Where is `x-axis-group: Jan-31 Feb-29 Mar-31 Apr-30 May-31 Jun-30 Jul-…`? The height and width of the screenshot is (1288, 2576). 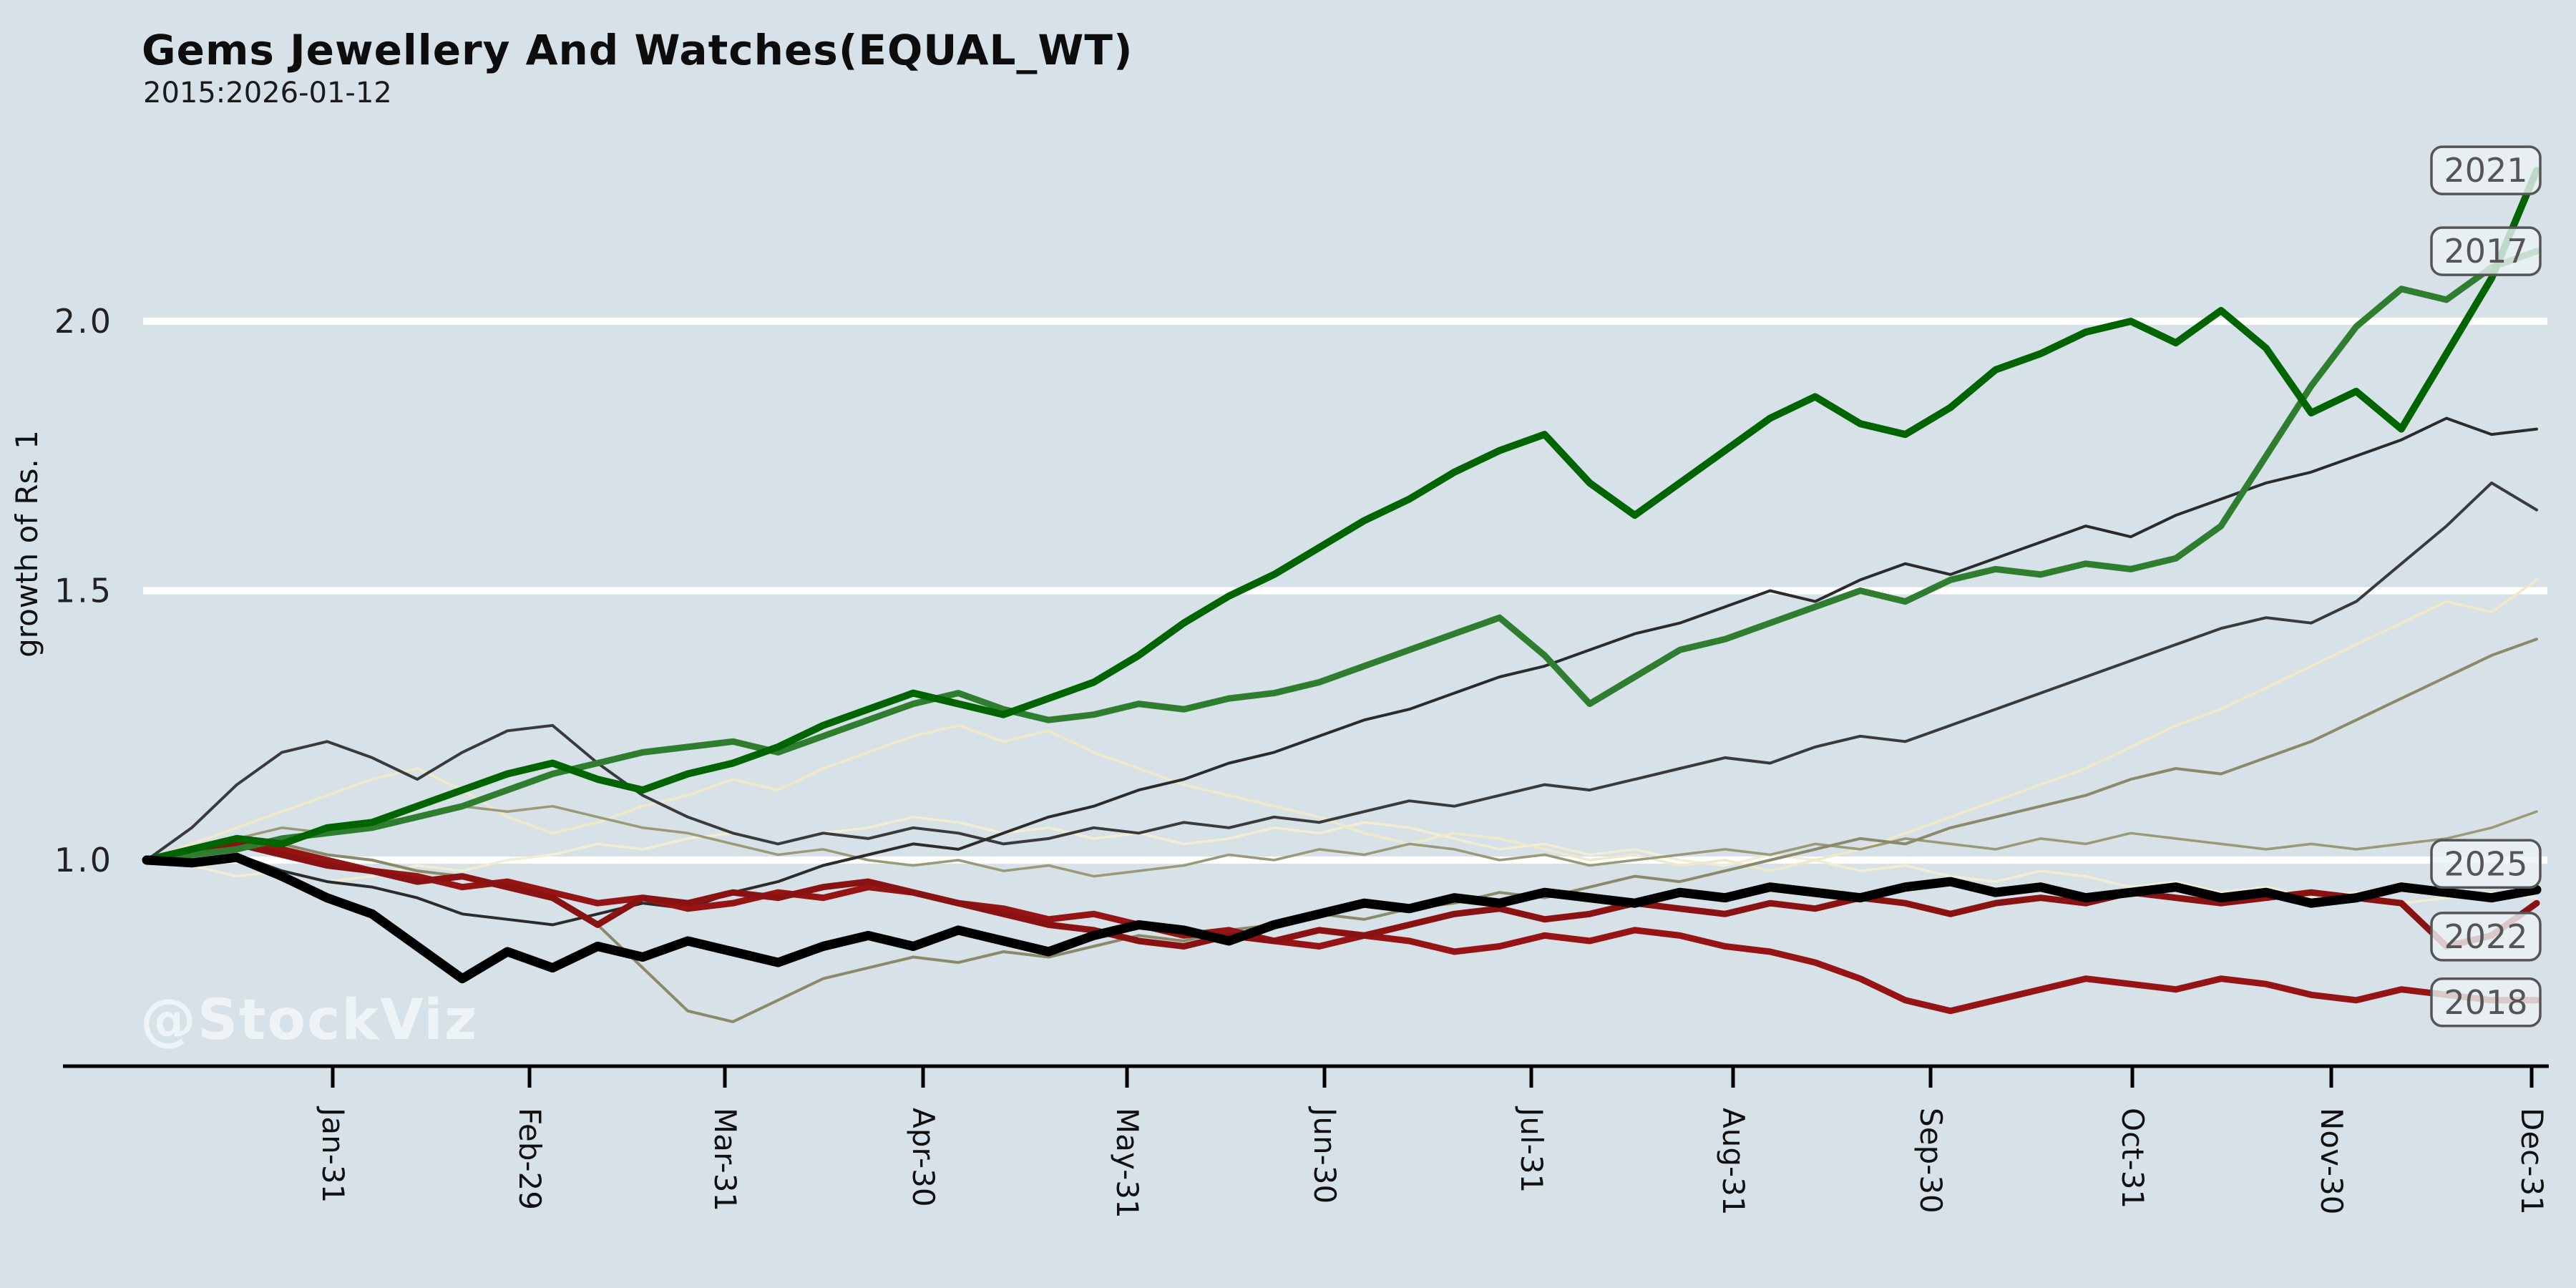
x-axis-group: Jan-31 Feb-29 Mar-31 Apr-30 May-31 Jun-30 Jul-… is located at coordinates (1306, 1141).